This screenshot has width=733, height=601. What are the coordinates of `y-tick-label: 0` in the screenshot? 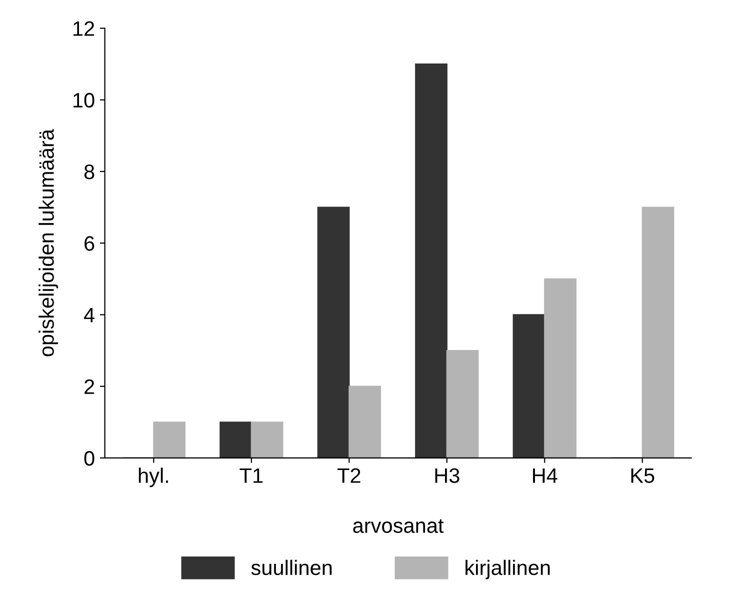 It's located at (89, 458).